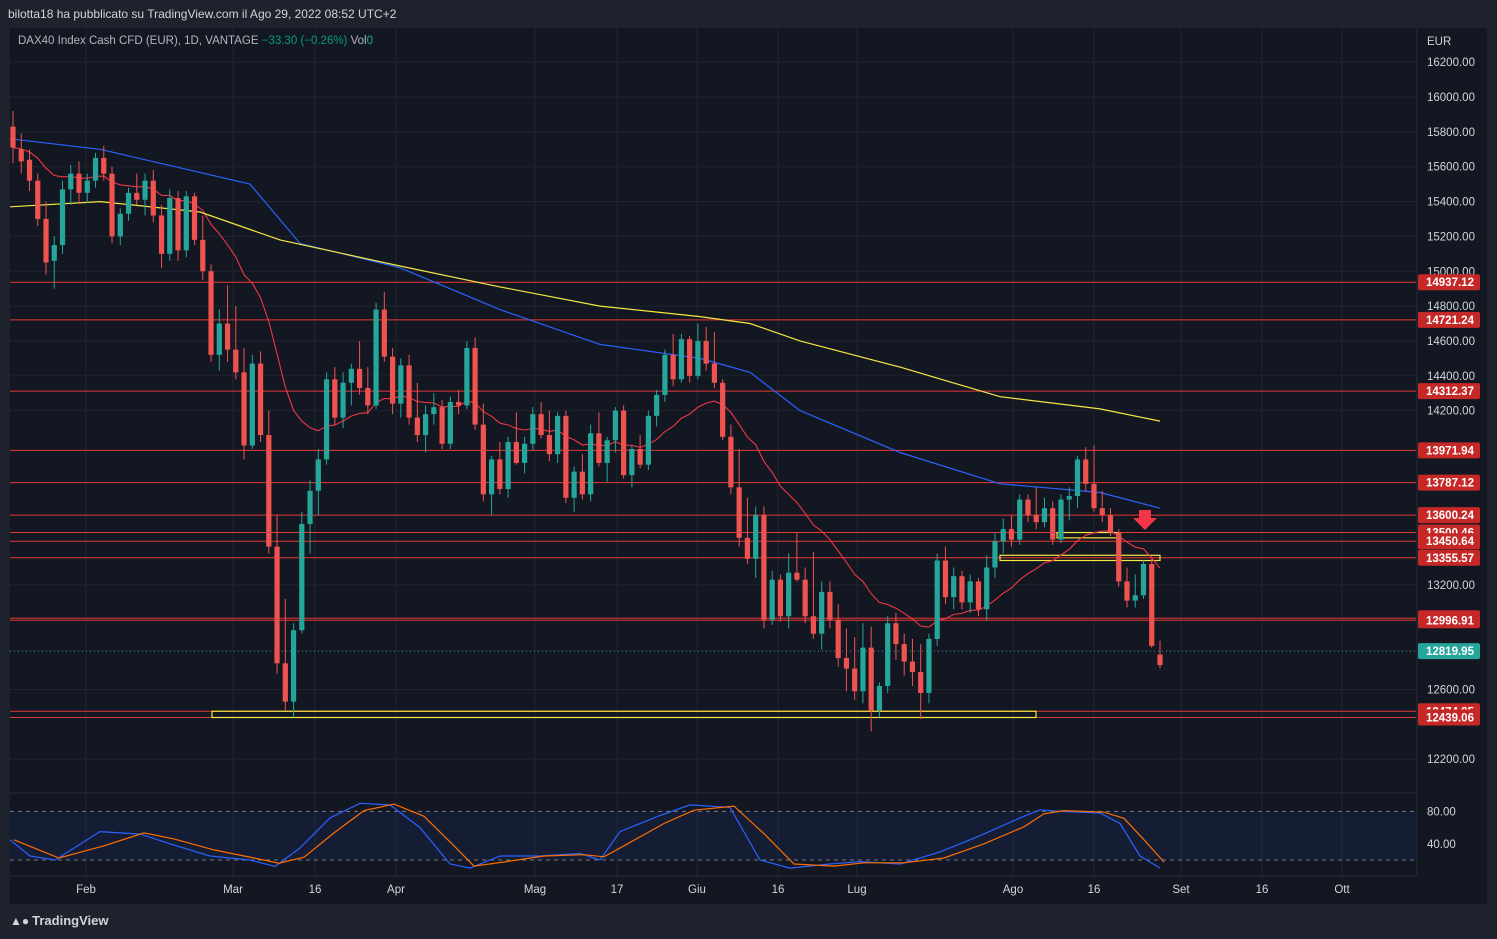 The height and width of the screenshot is (939, 1497). I want to click on time-tick: Ott, so click(1342, 890).